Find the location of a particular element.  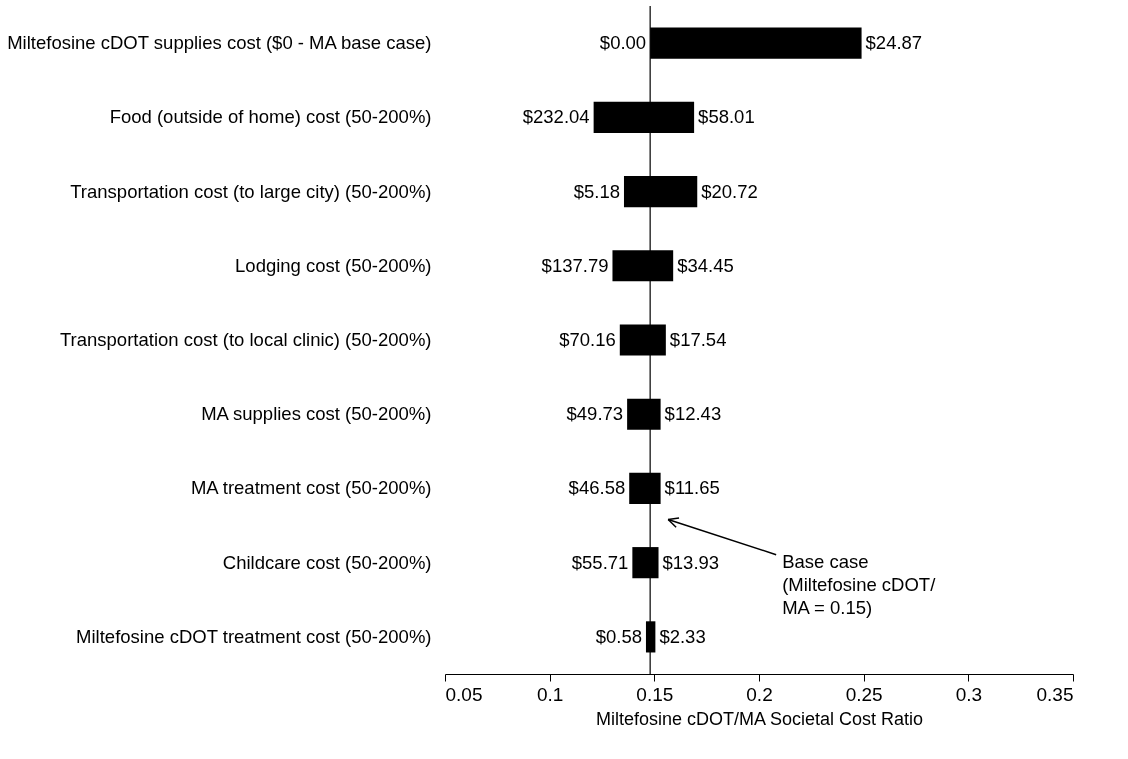

annotation: $13.93 is located at coordinates (691, 562).